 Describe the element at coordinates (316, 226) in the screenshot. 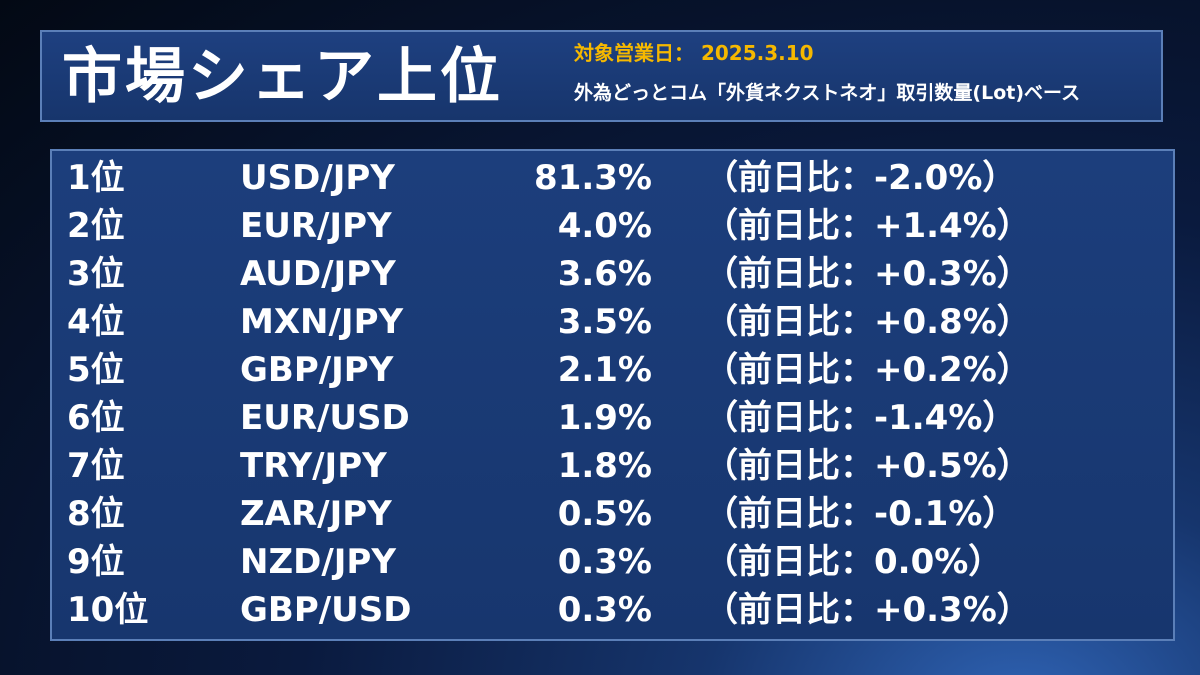

I see `currency-pair: EUR/JPY` at that location.